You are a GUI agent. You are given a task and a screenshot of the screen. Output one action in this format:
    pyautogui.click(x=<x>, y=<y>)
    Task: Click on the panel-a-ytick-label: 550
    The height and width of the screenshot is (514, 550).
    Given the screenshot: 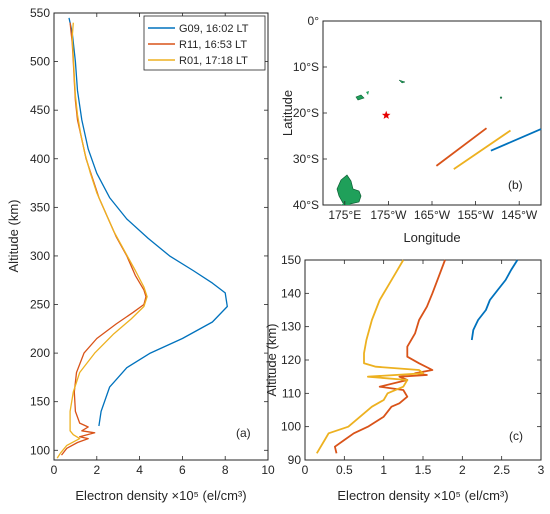 What is the action you would take?
    pyautogui.click(x=40, y=13)
    